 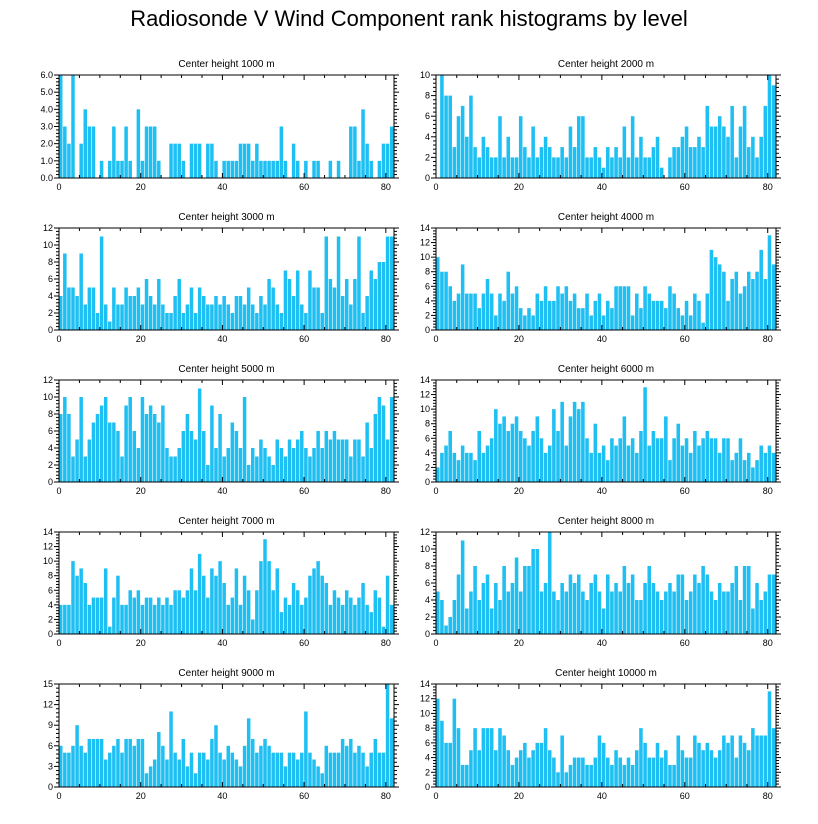 What do you see at coordinates (600, 430) in the screenshot?
I see `histogram-panel-6: Center height 6000 m 0 20 40 60 80 0 2 4 6 8 10 12 14` at bounding box center [600, 430].